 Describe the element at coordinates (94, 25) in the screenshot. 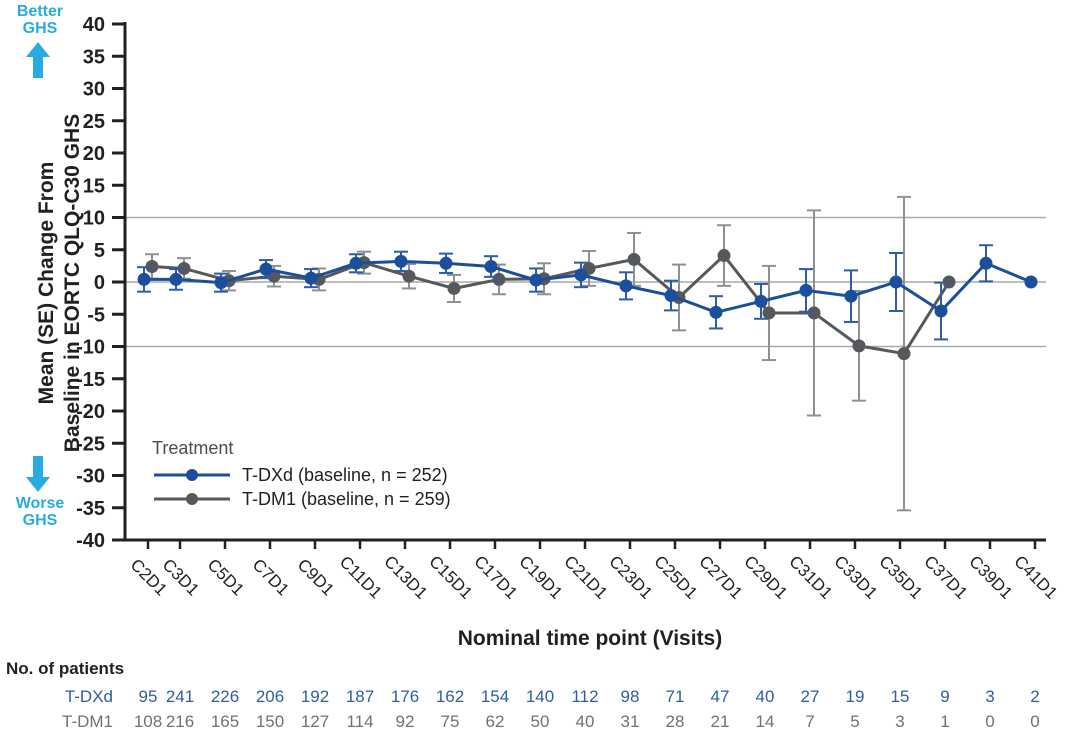

I see `y-tick-label: 40` at that location.